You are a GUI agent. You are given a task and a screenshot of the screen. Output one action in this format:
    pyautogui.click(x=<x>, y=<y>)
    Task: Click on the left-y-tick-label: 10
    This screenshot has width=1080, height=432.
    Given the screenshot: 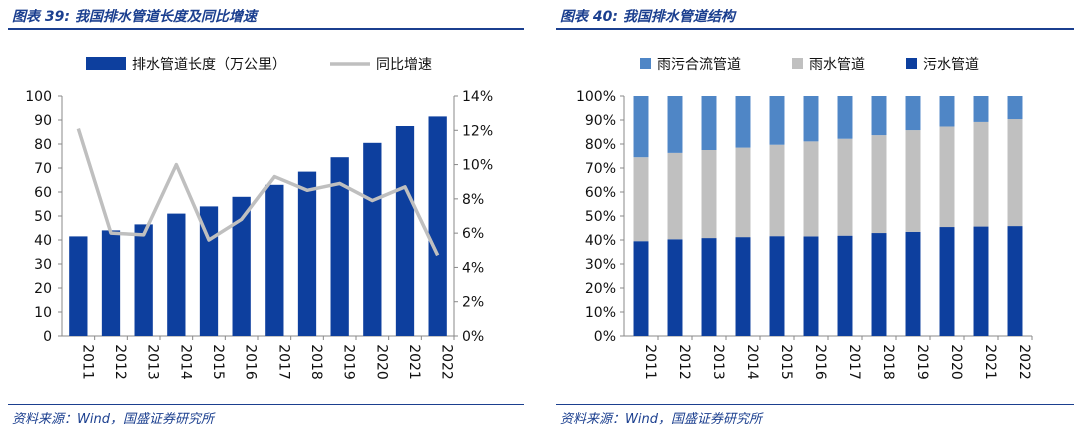 What is the action you would take?
    pyautogui.click(x=43, y=313)
    